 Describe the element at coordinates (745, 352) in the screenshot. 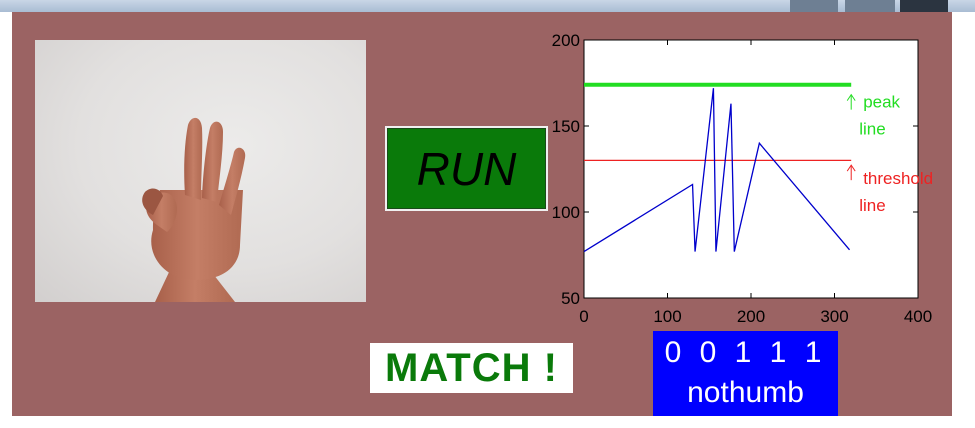

I see `finger-code-digits: 0 0 1 1 1` at that location.